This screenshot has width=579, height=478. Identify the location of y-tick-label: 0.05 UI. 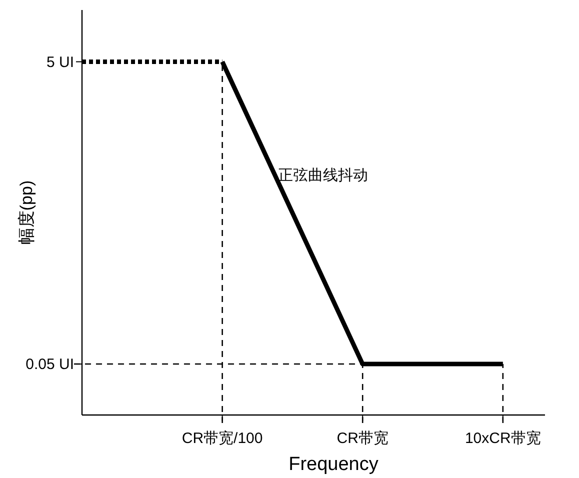
(50, 365).